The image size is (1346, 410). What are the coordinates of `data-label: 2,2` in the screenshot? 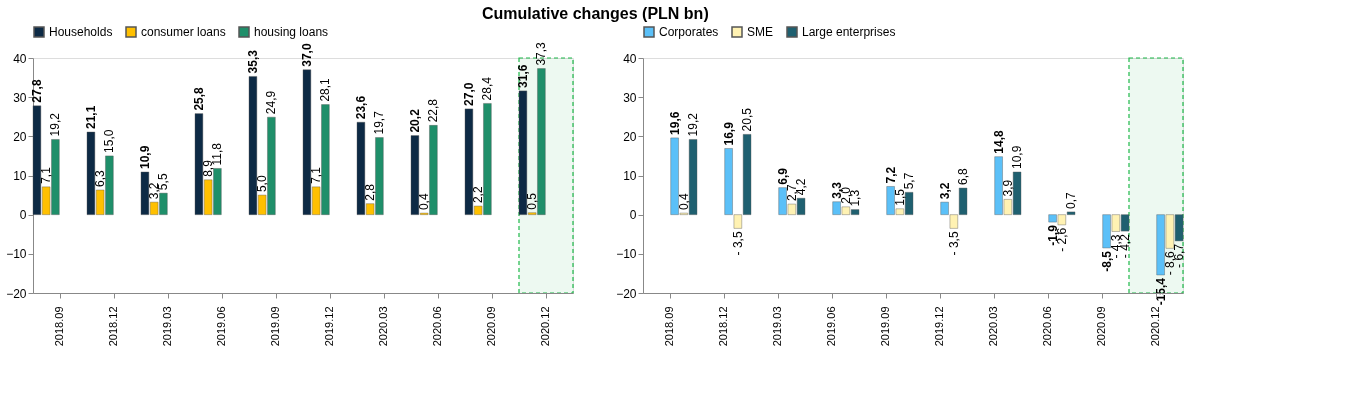 It's located at (478, 195).